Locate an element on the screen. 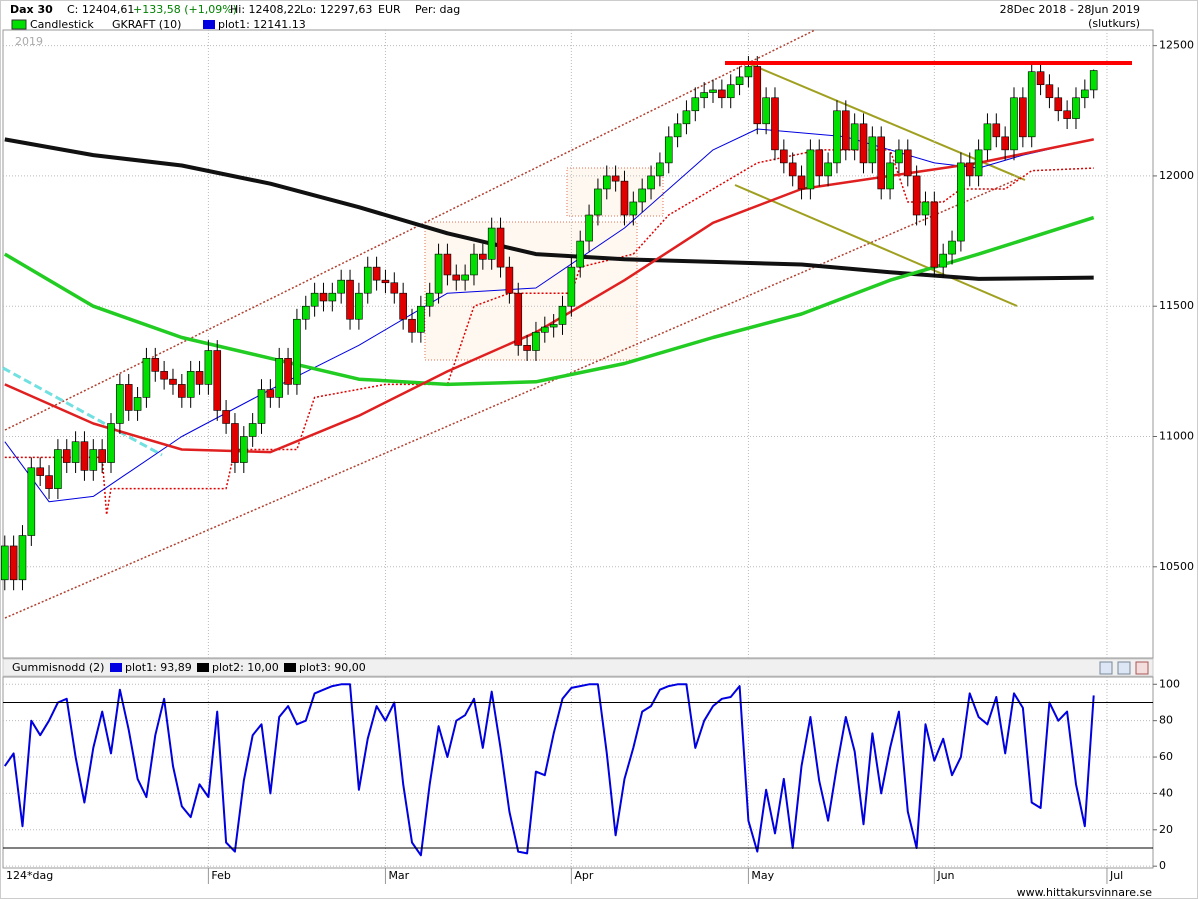 This screenshot has height=899, width=1198. close-icon is located at coordinates (1142, 668).